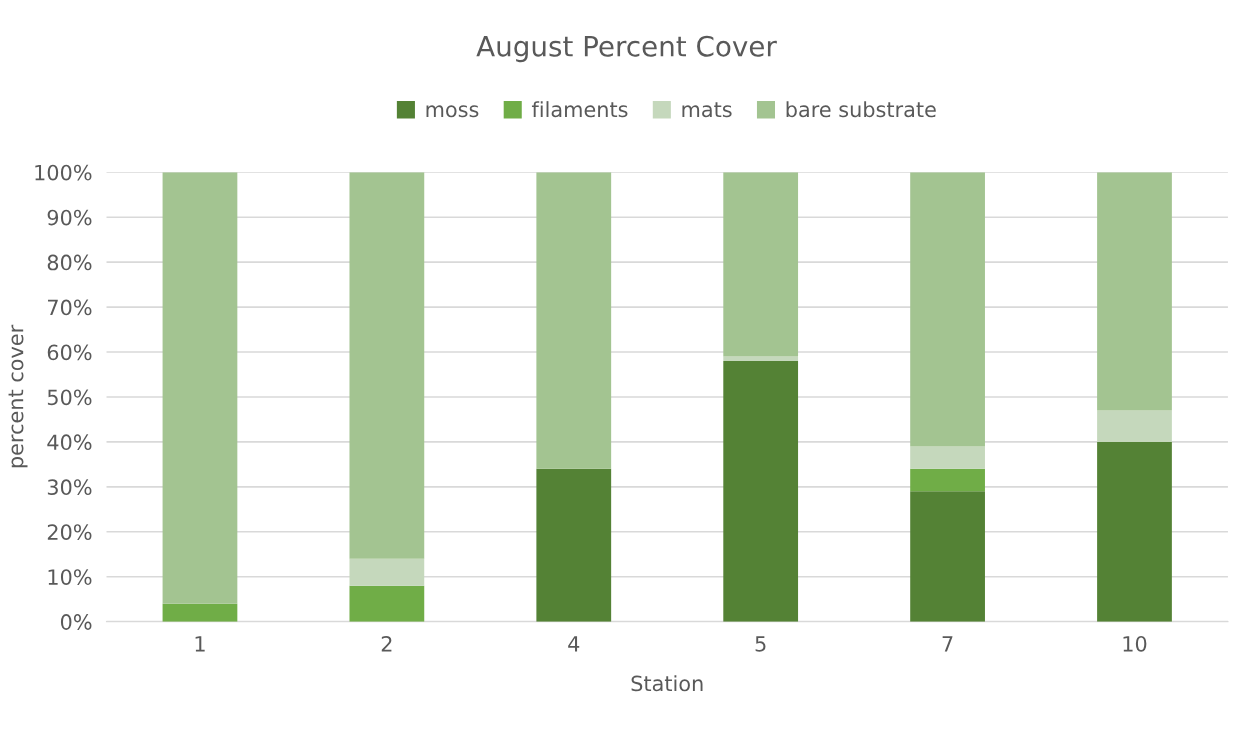 Image resolution: width=1253 pixels, height=749 pixels. I want to click on y-tick-label: 50%, so click(69, 397).